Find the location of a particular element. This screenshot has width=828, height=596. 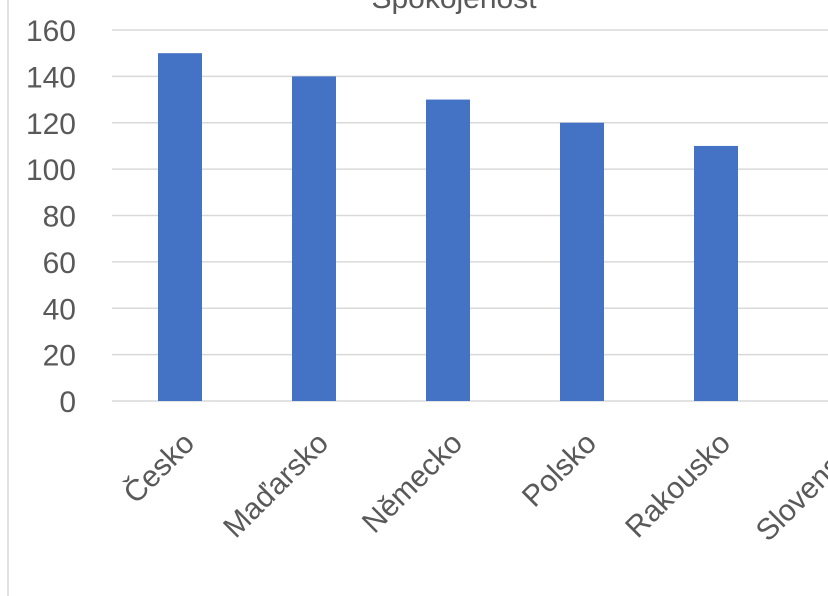

category-label: Maďarsko is located at coordinates (276, 486).